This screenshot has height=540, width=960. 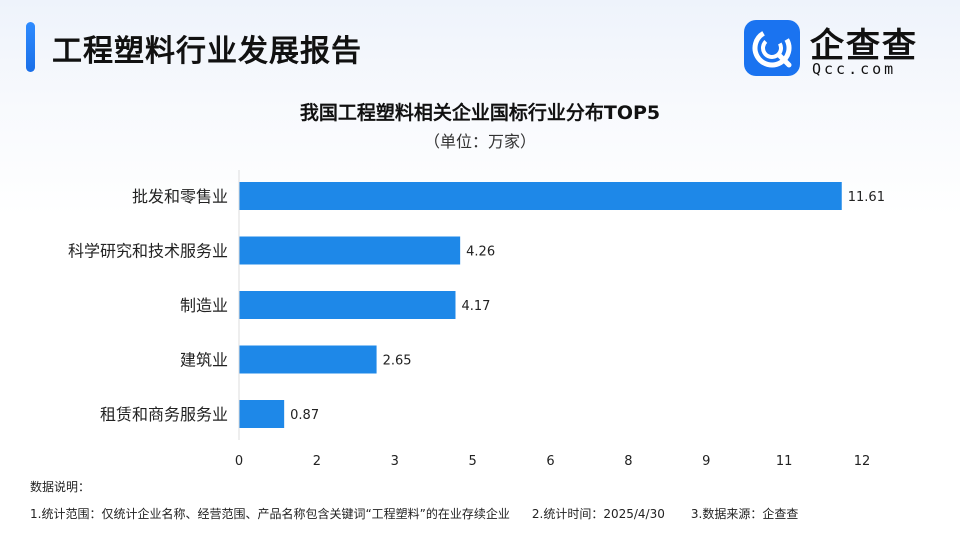 What do you see at coordinates (628, 461) in the screenshot?
I see `x-tick-label: 8` at bounding box center [628, 461].